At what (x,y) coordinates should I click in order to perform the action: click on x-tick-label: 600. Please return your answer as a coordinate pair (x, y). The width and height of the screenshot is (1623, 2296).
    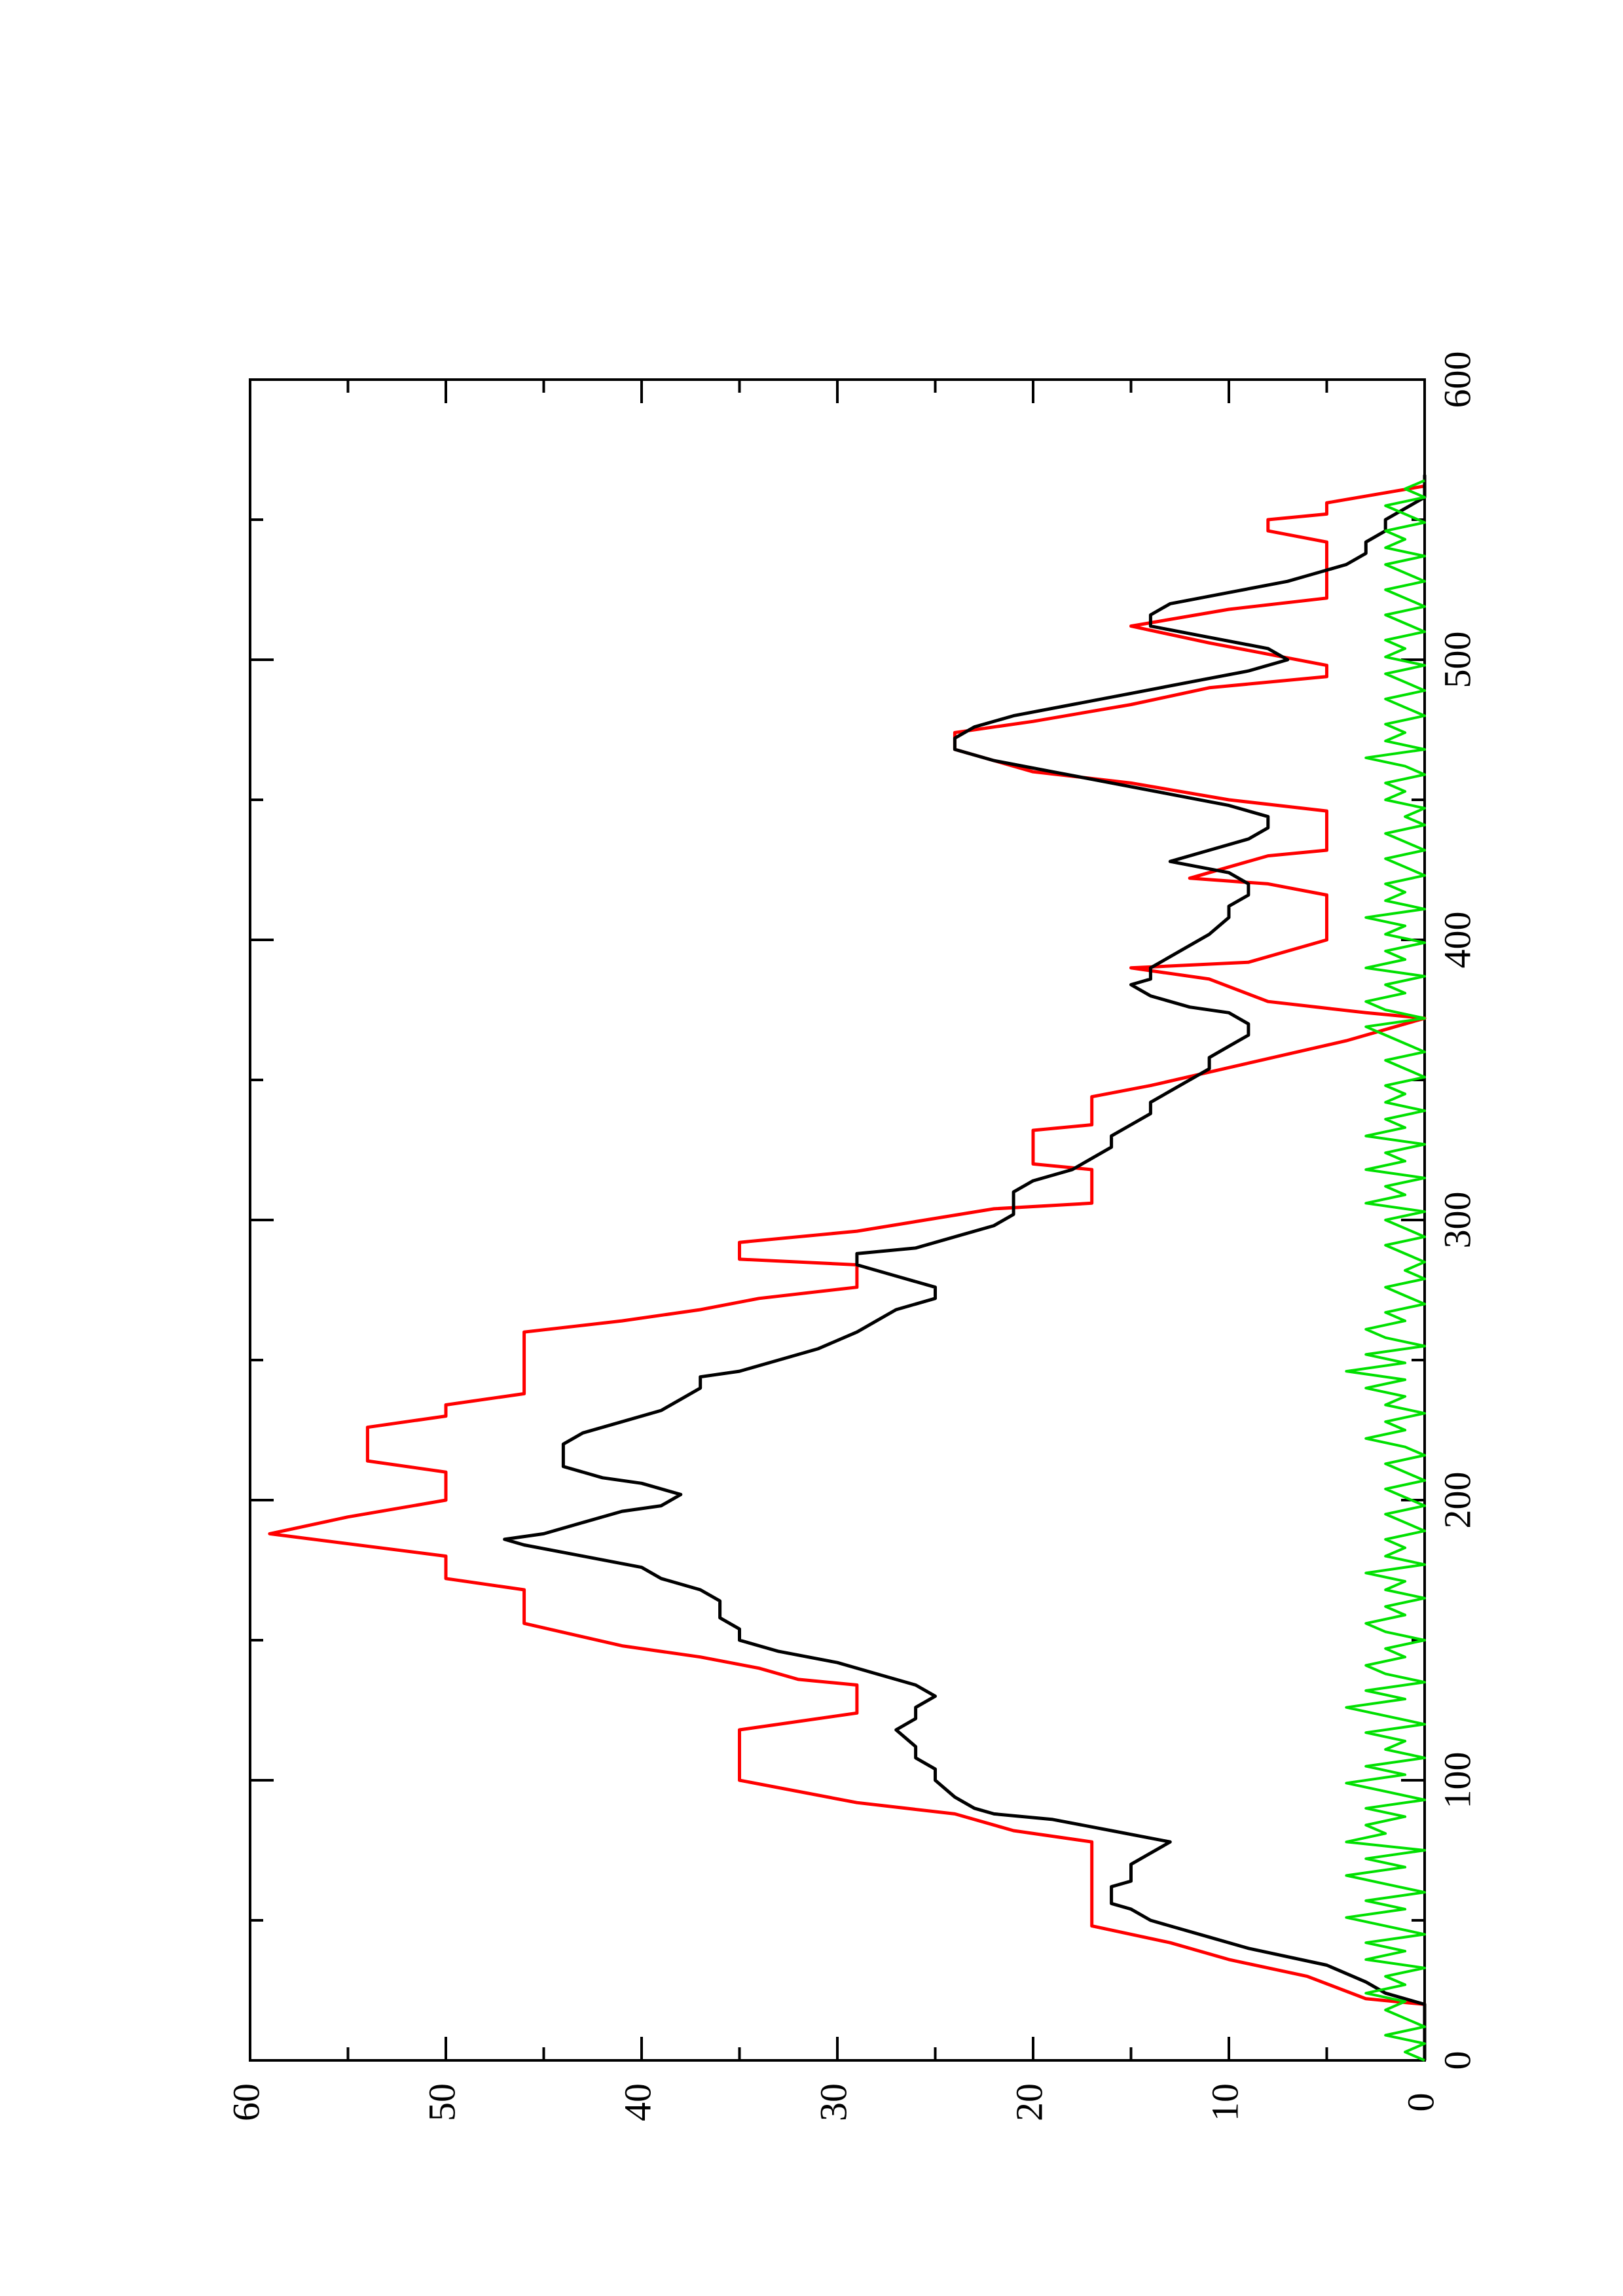
    Looking at the image, I should click on (1457, 379).